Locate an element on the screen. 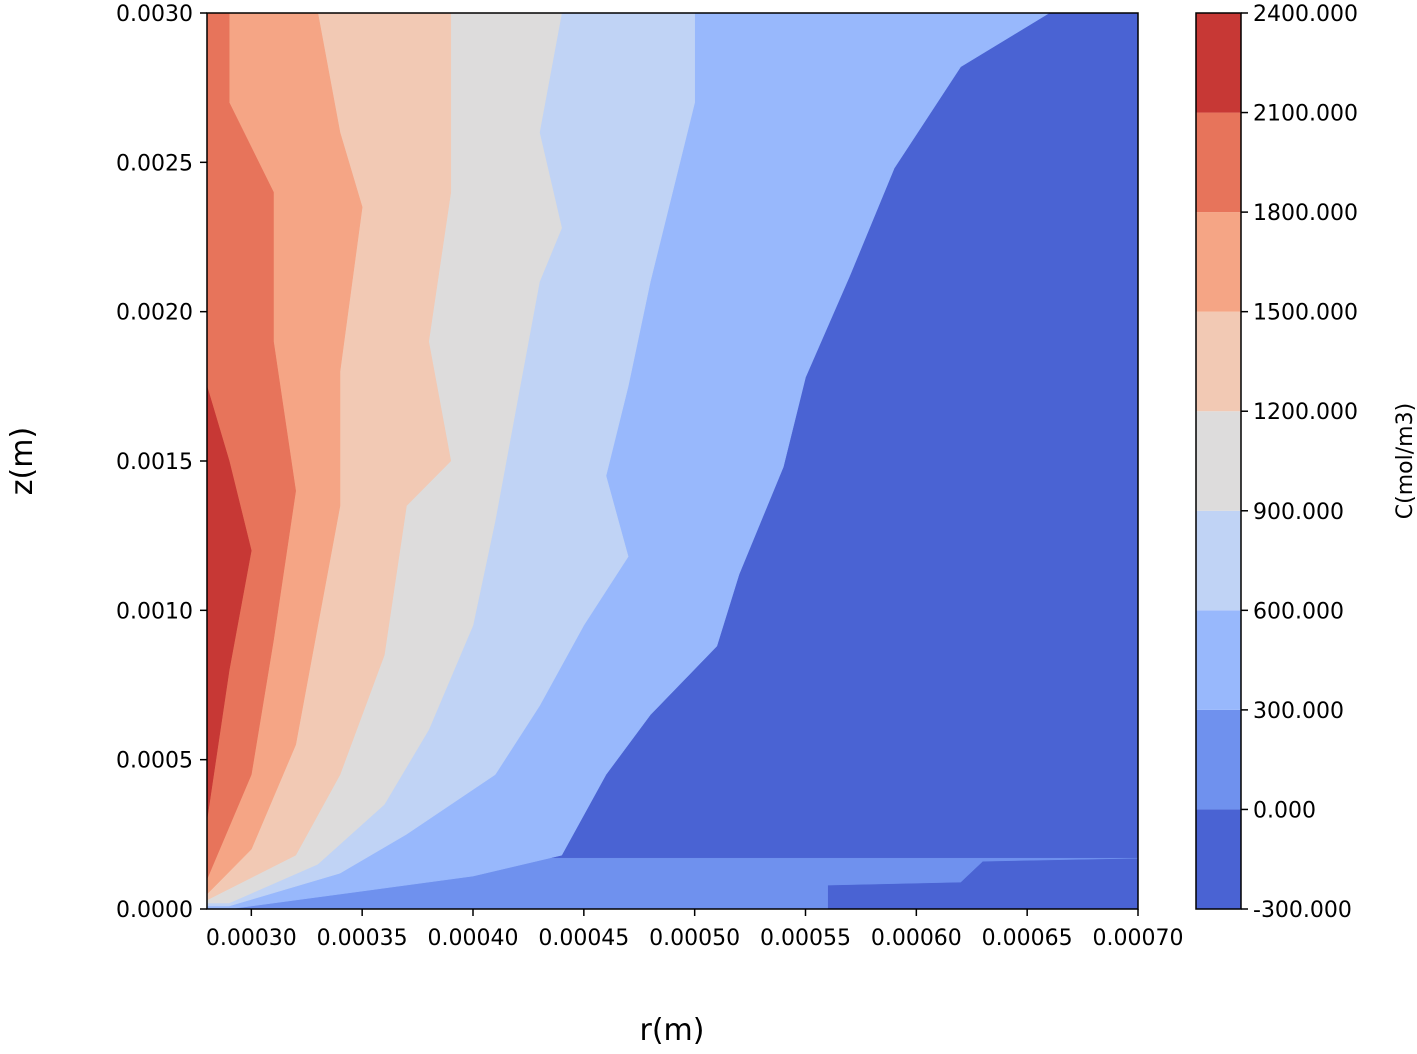 The image size is (1417, 1054). x-tick-label: 0.00065 is located at coordinates (1027, 938).